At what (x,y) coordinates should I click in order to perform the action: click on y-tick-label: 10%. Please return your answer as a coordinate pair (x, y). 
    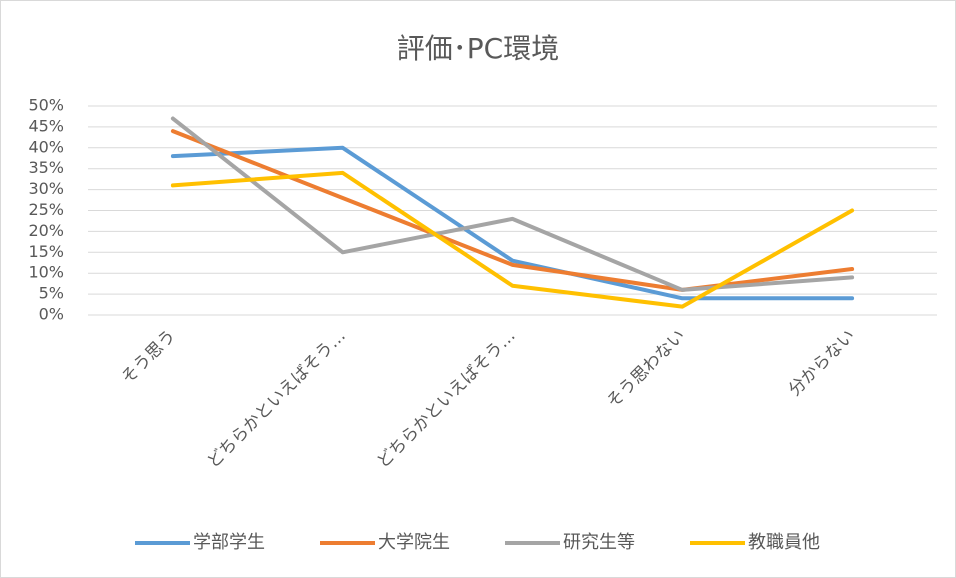
    Looking at the image, I should click on (46, 272).